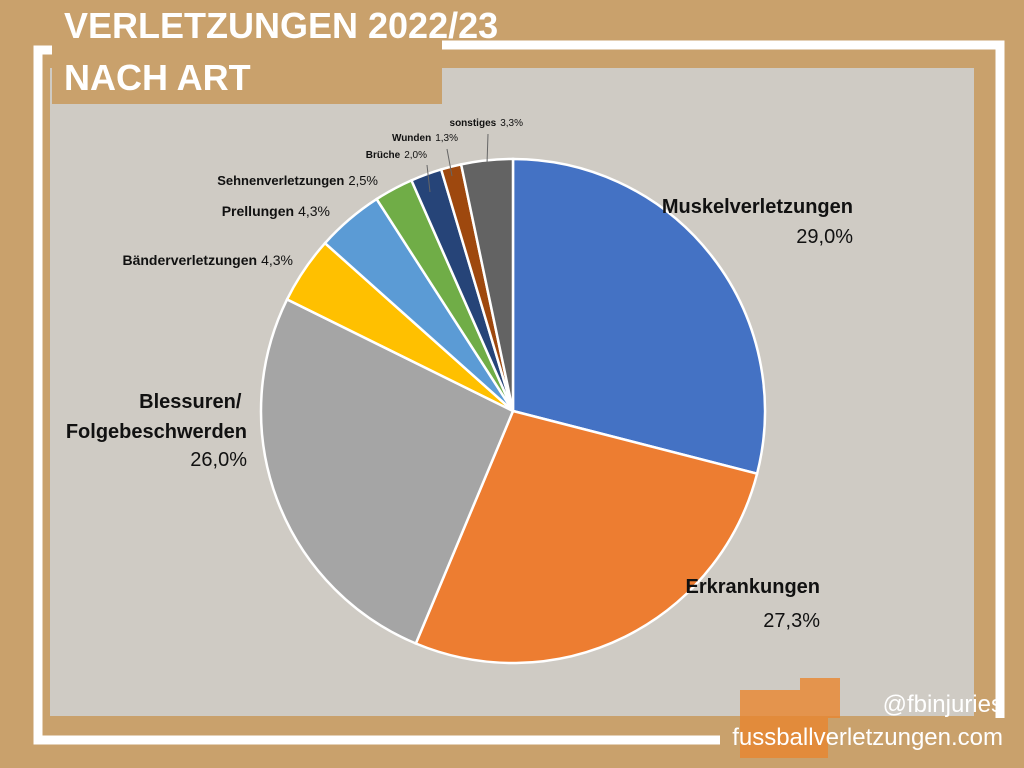 Image resolution: width=1024 pixels, height=768 pixels. I want to click on slice-label: Sehnenverletzungen 2,5%, so click(297, 180).